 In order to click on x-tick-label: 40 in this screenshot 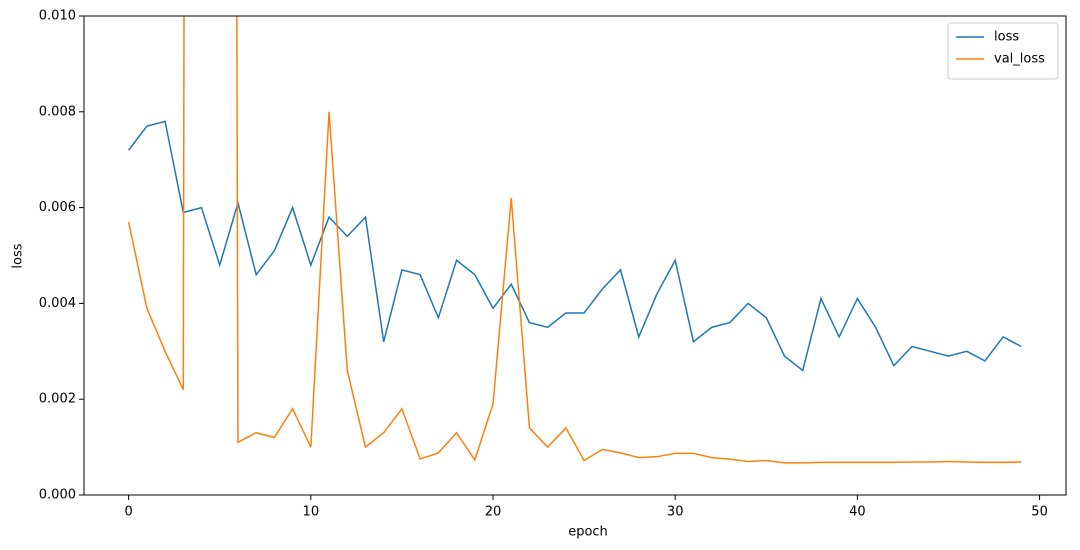, I will do `click(857, 512)`.